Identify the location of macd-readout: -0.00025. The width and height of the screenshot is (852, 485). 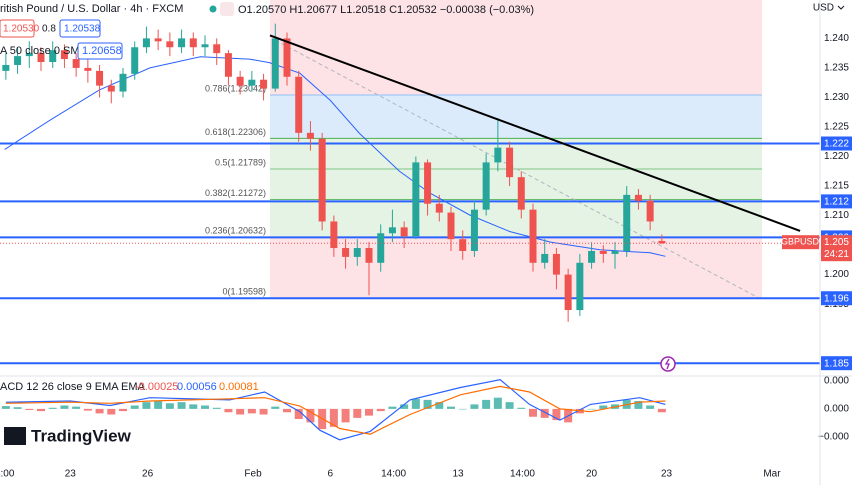
(156, 387).